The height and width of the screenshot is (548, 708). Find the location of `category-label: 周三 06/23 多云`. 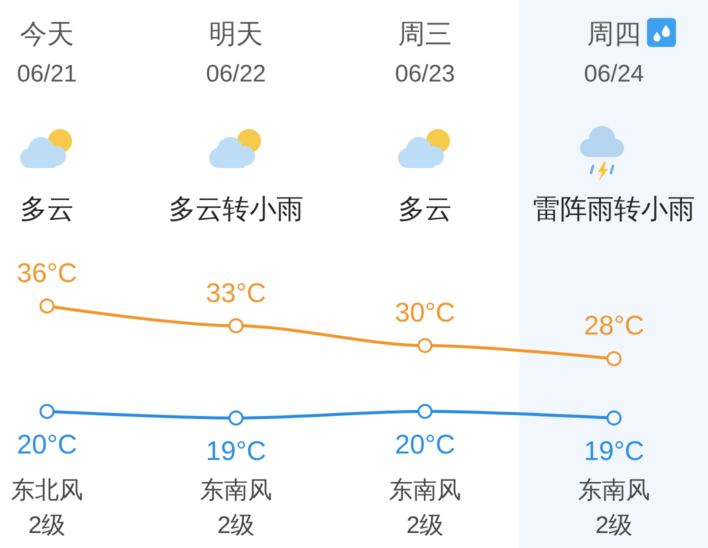

category-label: 周三 06/23 多云 is located at coordinates (425, 121).